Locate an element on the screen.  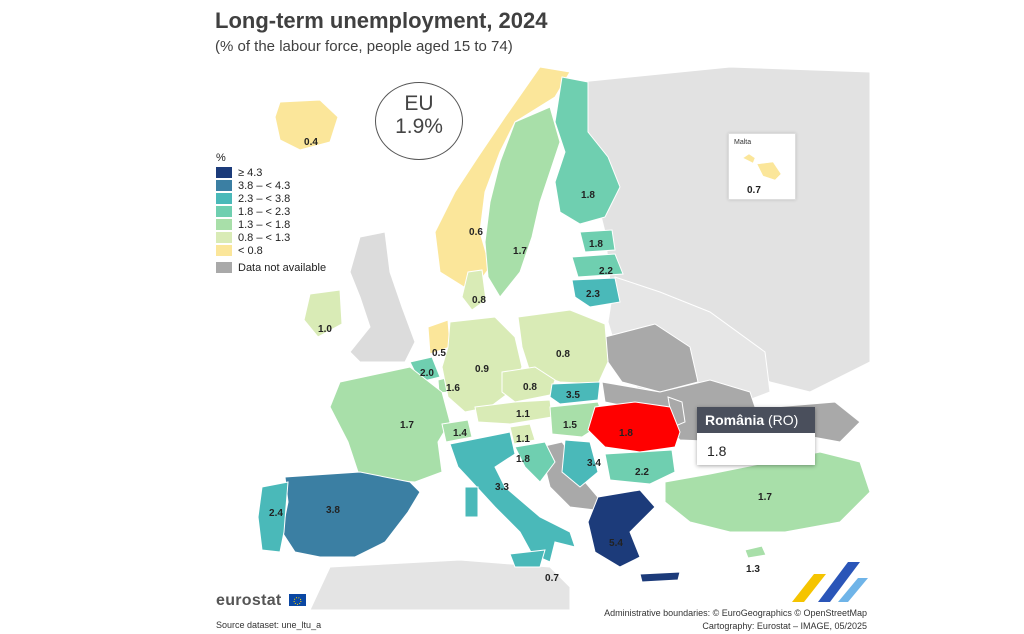
region-uk is located at coordinates (382, 297).